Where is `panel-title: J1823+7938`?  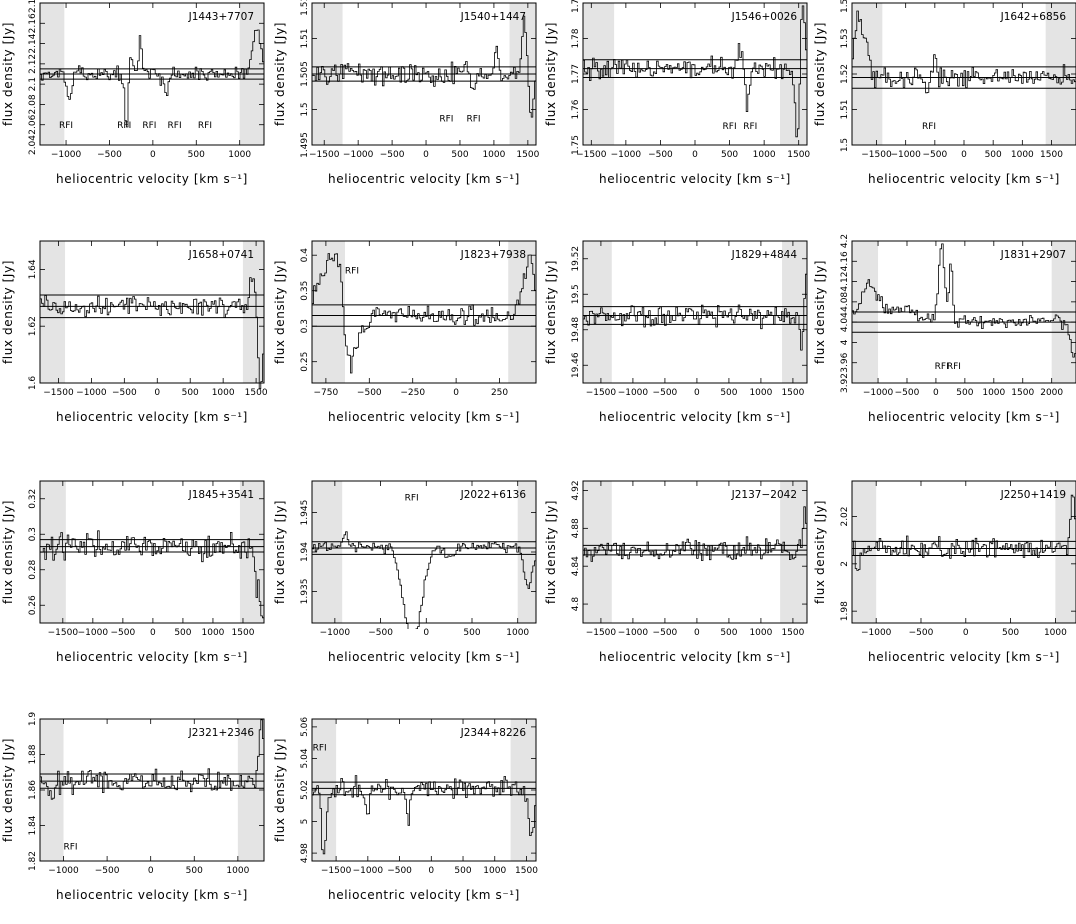 panel-title: J1823+7938 is located at coordinates (493, 255).